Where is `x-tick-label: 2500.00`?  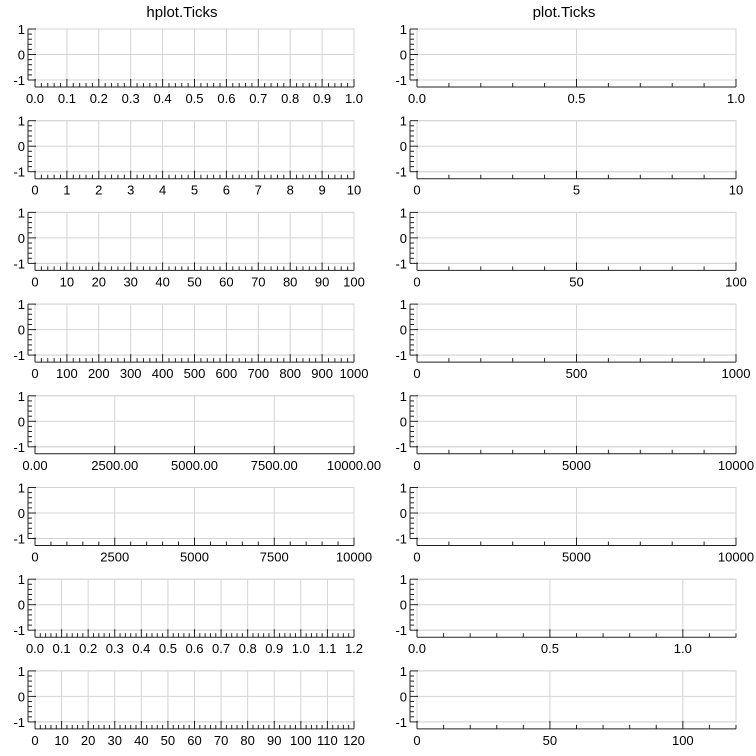 x-tick-label: 2500.00 is located at coordinates (114, 465).